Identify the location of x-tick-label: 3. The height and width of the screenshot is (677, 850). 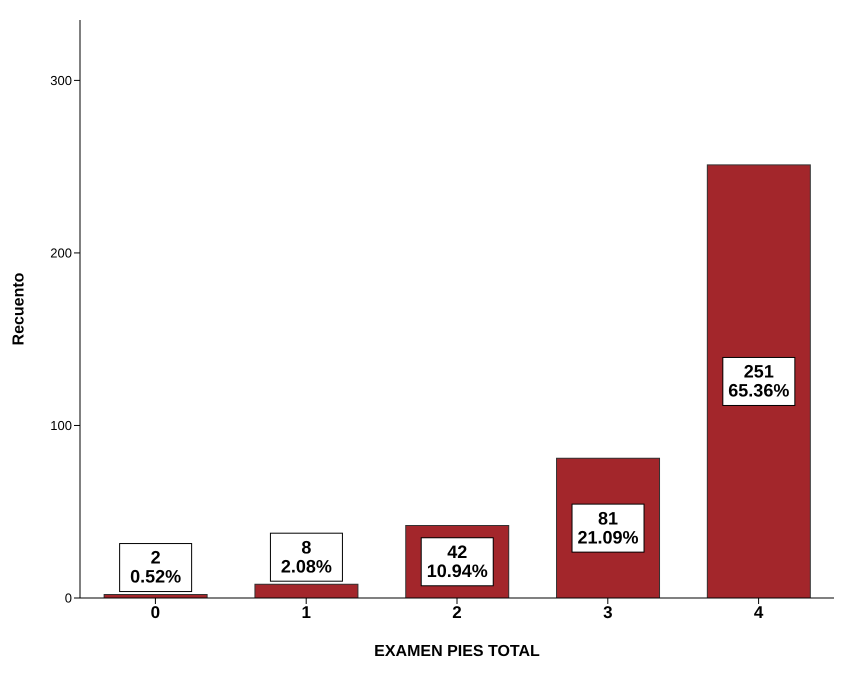
(608, 612).